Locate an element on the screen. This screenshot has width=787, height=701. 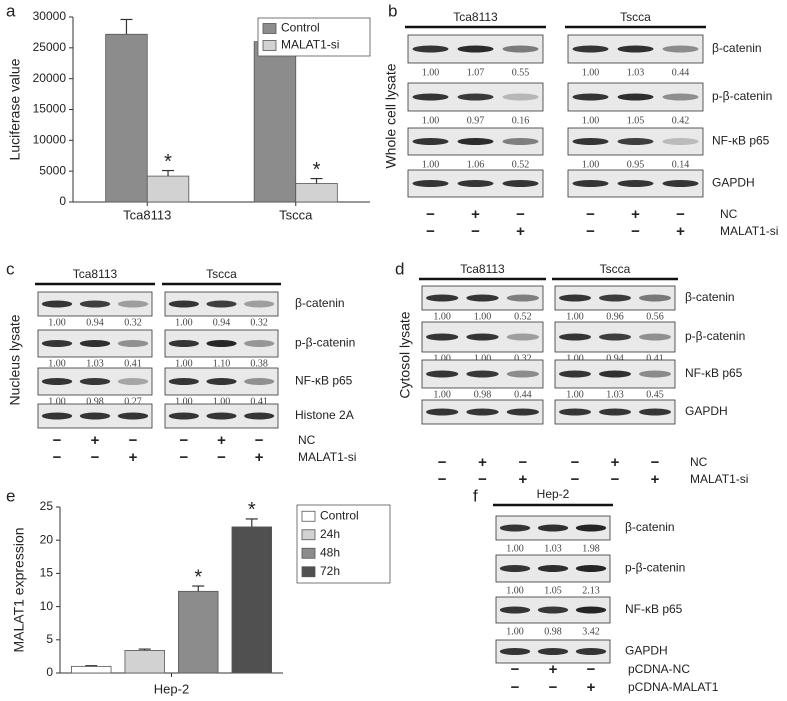
quantification: 1.07 is located at coordinates (476, 72).